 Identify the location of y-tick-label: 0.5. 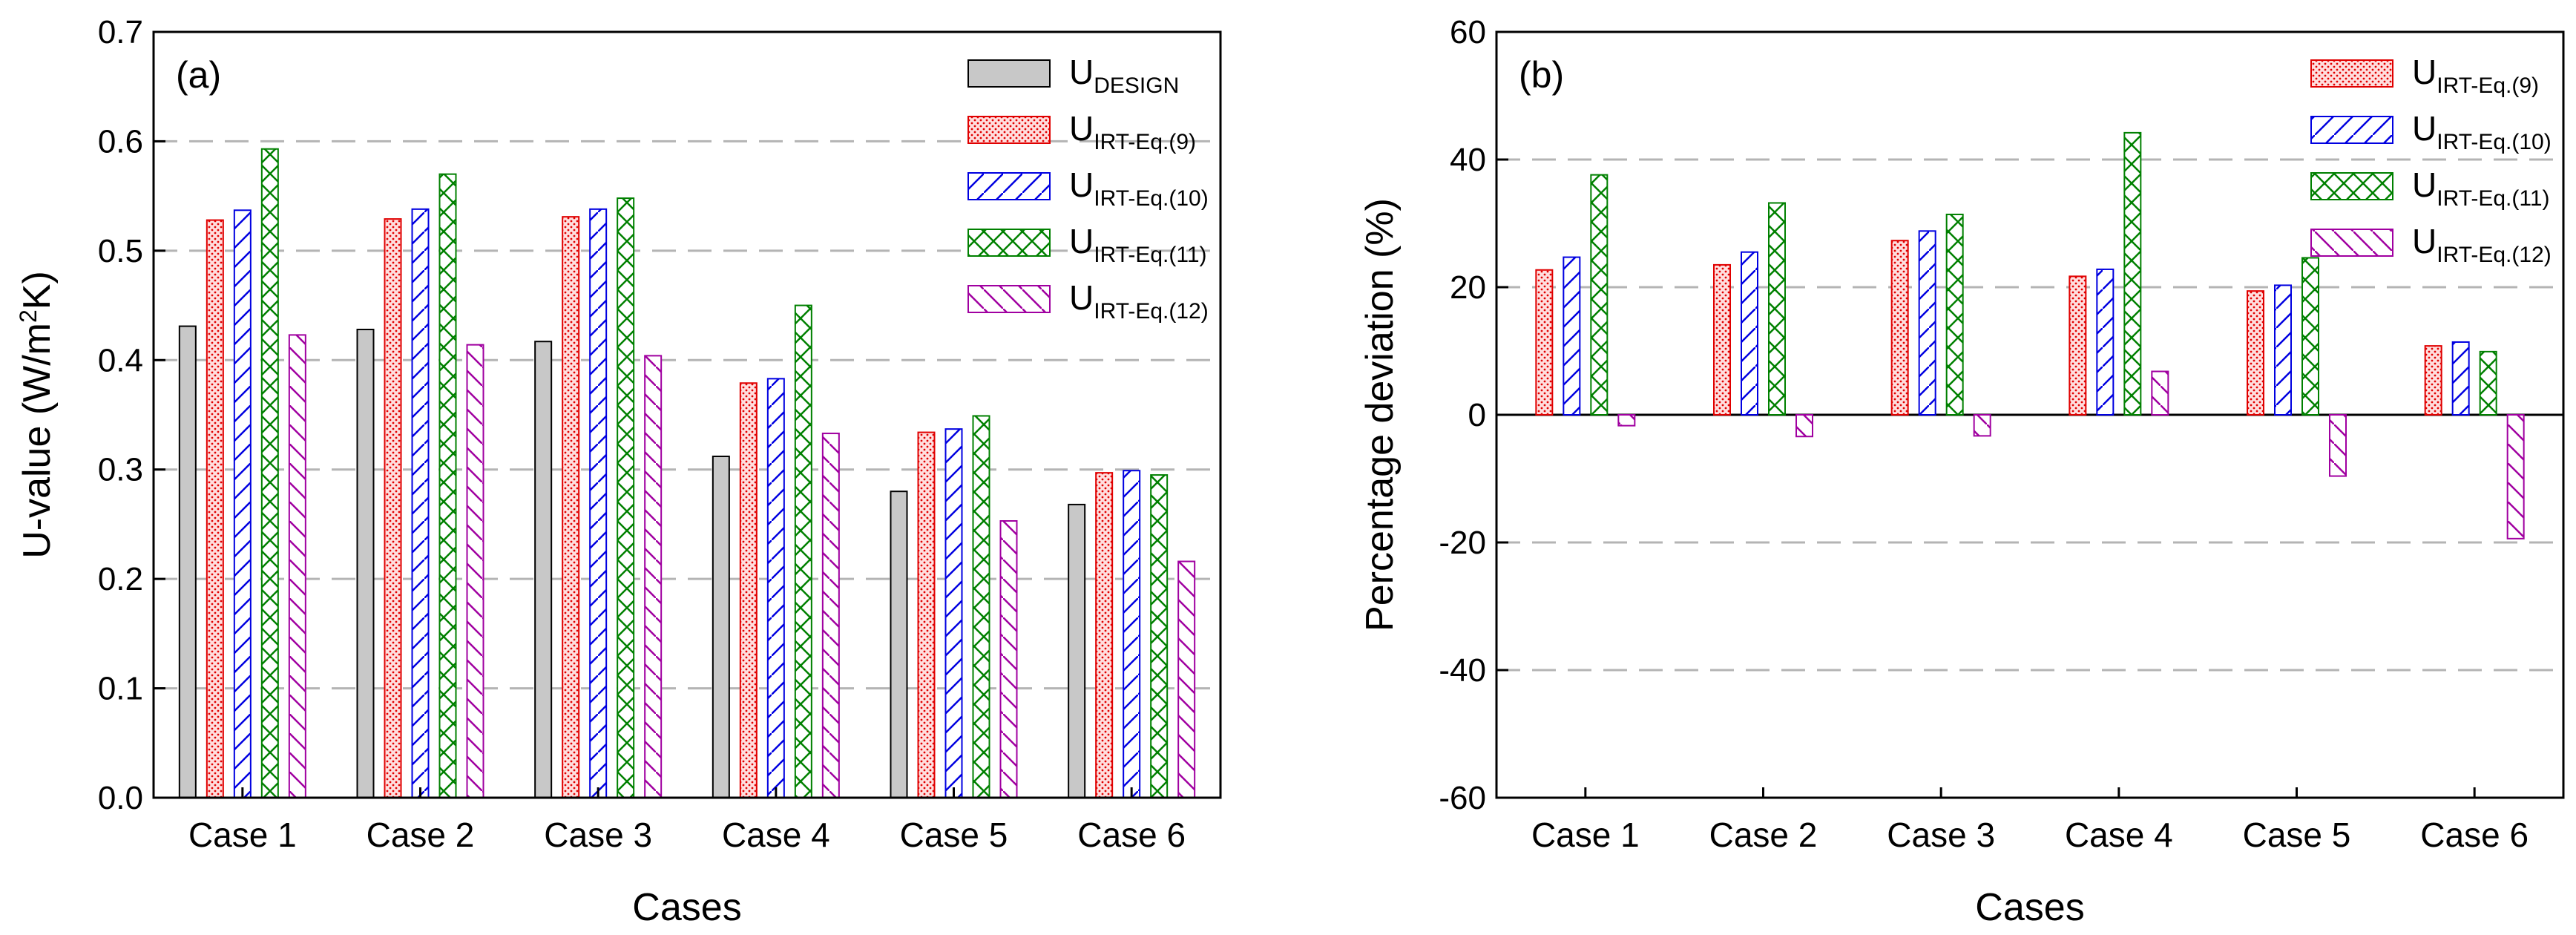
(120, 251).